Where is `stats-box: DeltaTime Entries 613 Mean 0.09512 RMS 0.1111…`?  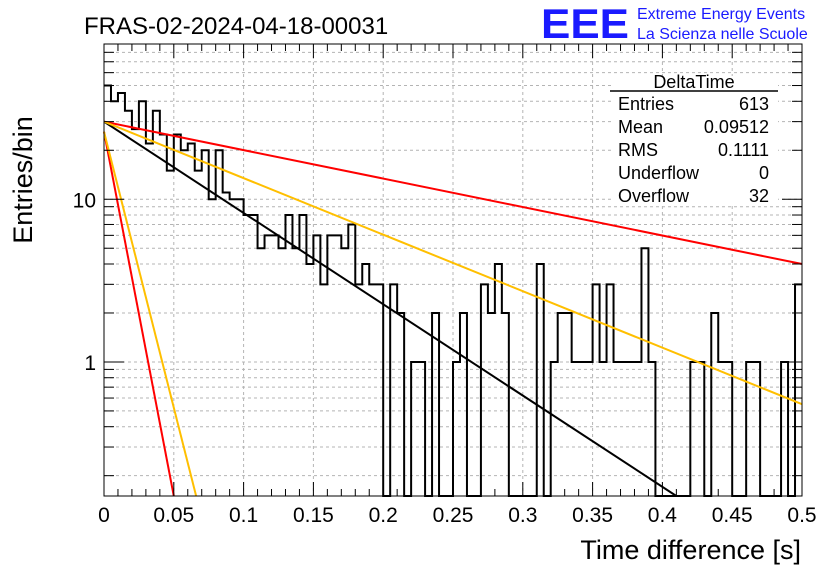
stats-box: DeltaTime Entries 613 Mean 0.09512 RMS 0.1111… is located at coordinates (694, 139).